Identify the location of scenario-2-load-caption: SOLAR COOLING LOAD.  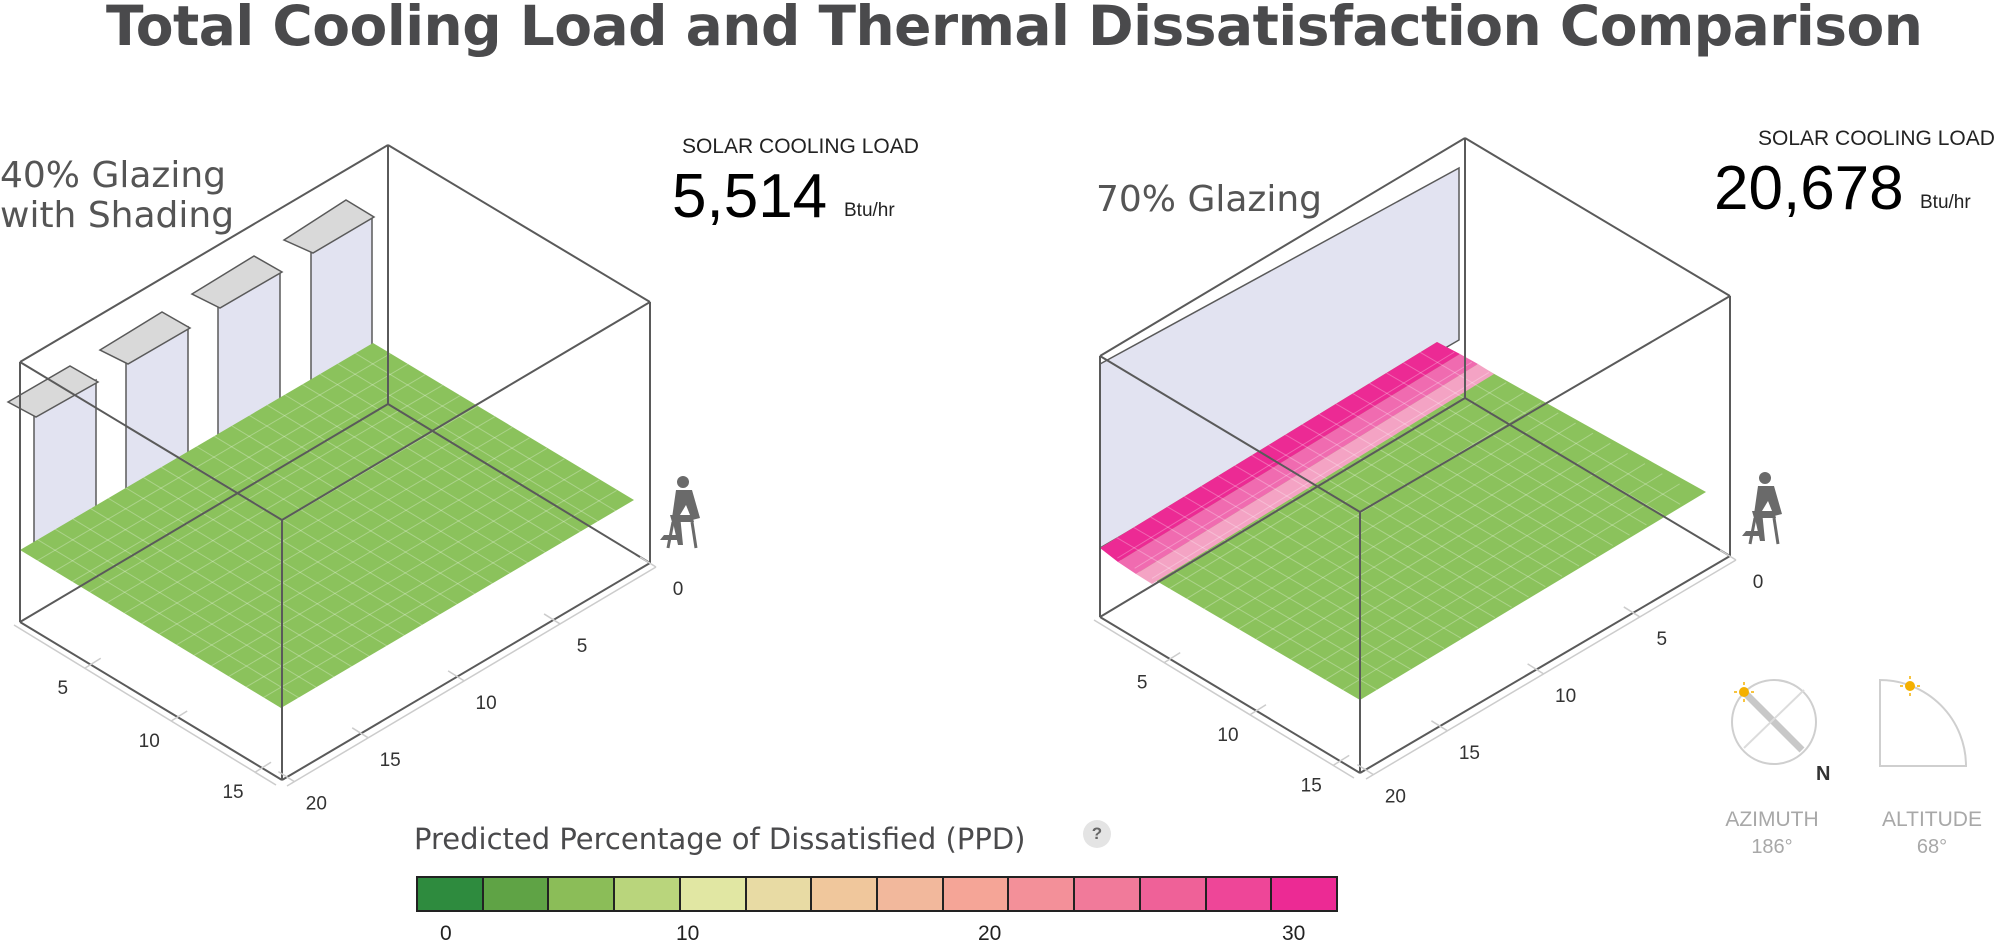
(1876, 138).